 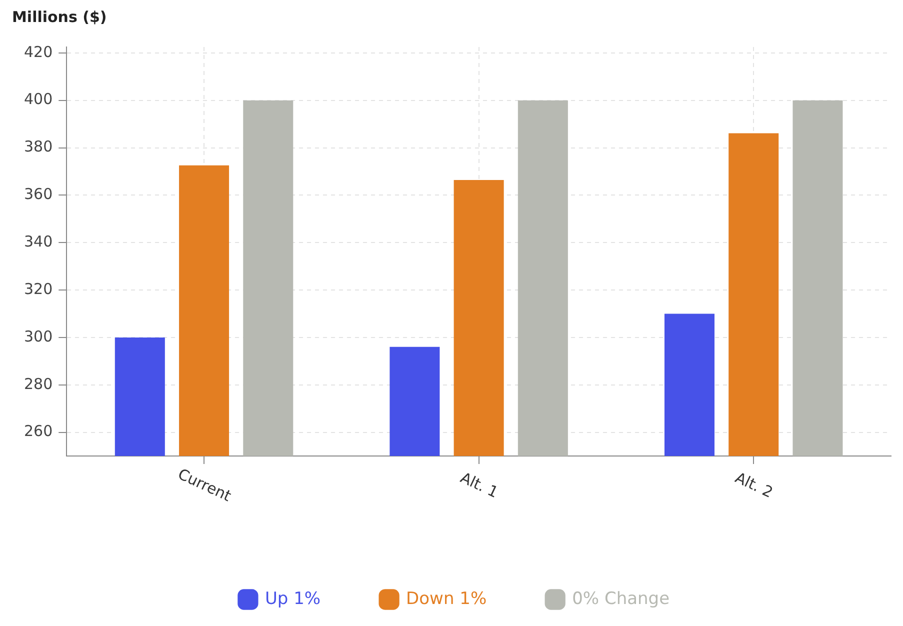 What do you see at coordinates (59, 18) in the screenshot?
I see `y-axis-title: Millions ($)` at bounding box center [59, 18].